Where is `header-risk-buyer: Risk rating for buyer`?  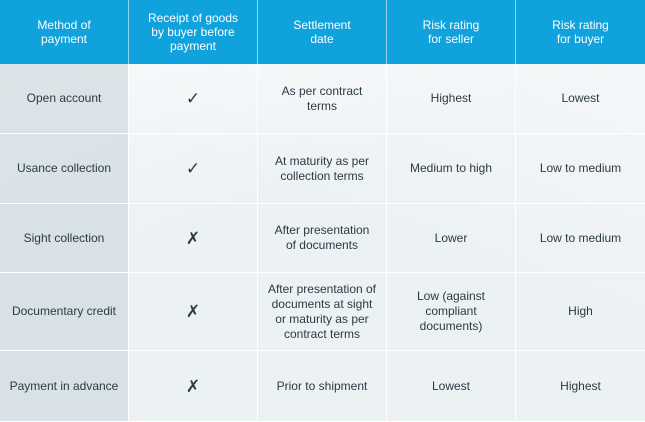 header-risk-buyer: Risk rating for buyer is located at coordinates (580, 32).